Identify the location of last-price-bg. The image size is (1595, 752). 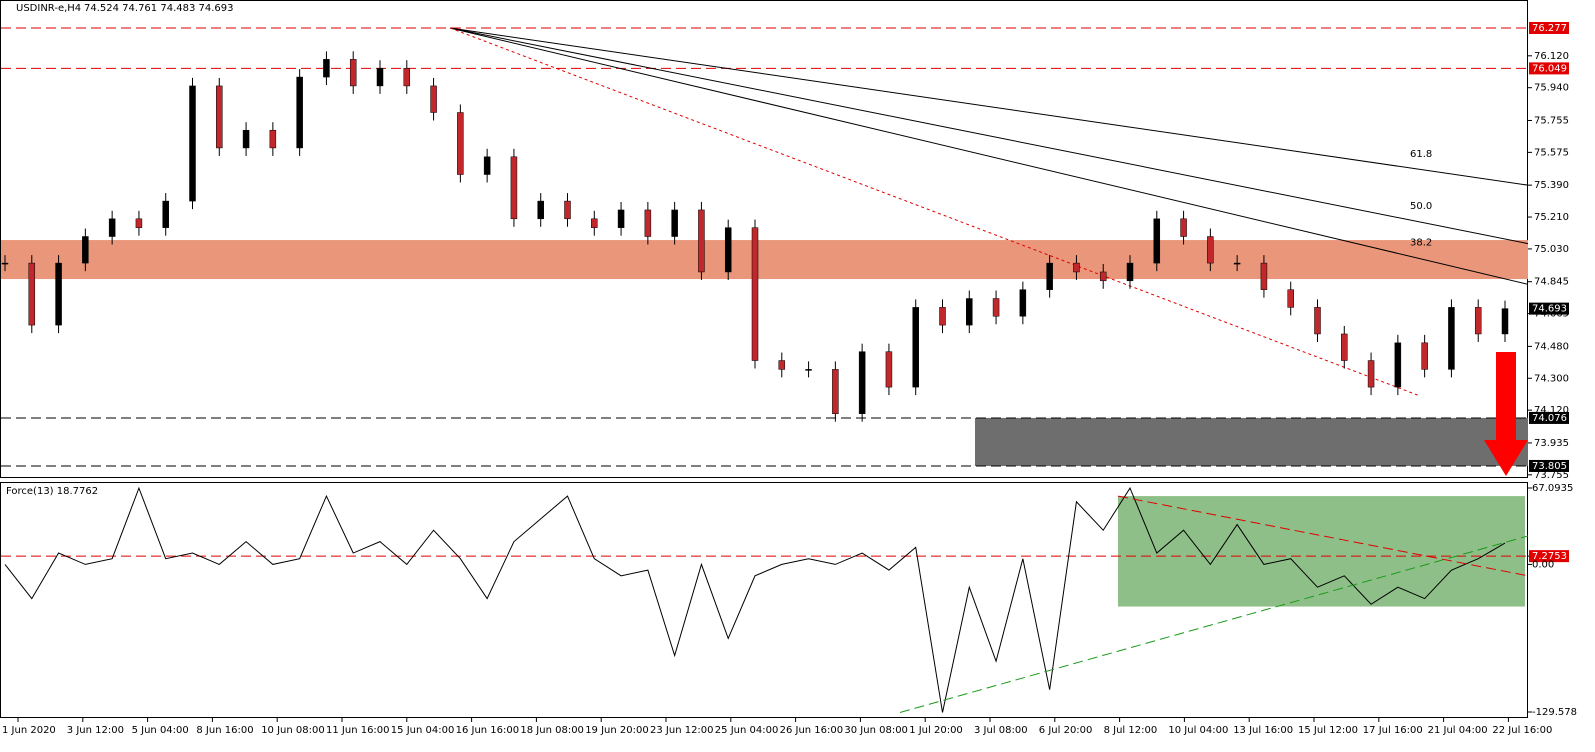
(1549, 308).